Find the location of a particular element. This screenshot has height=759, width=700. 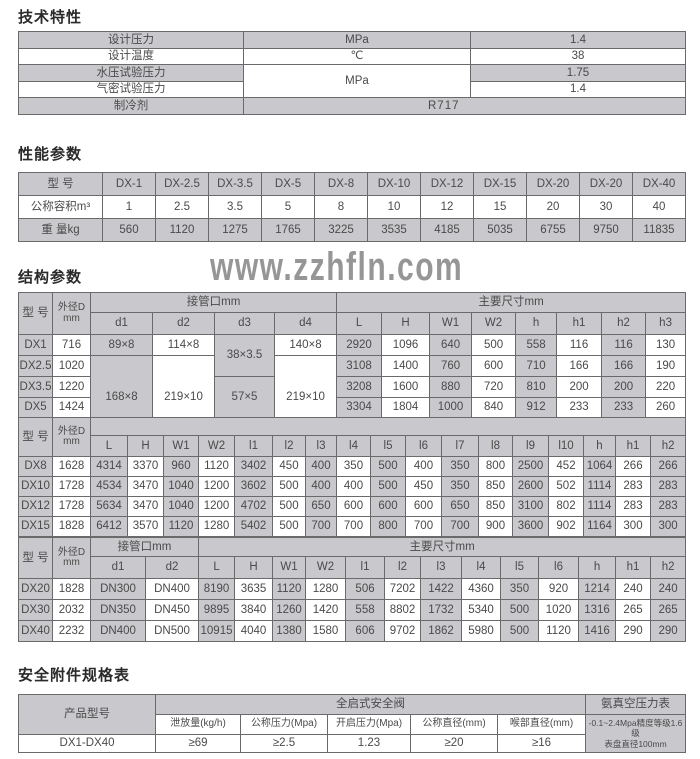

gauge-group-header: 氨真空压力表 is located at coordinates (635, 704).